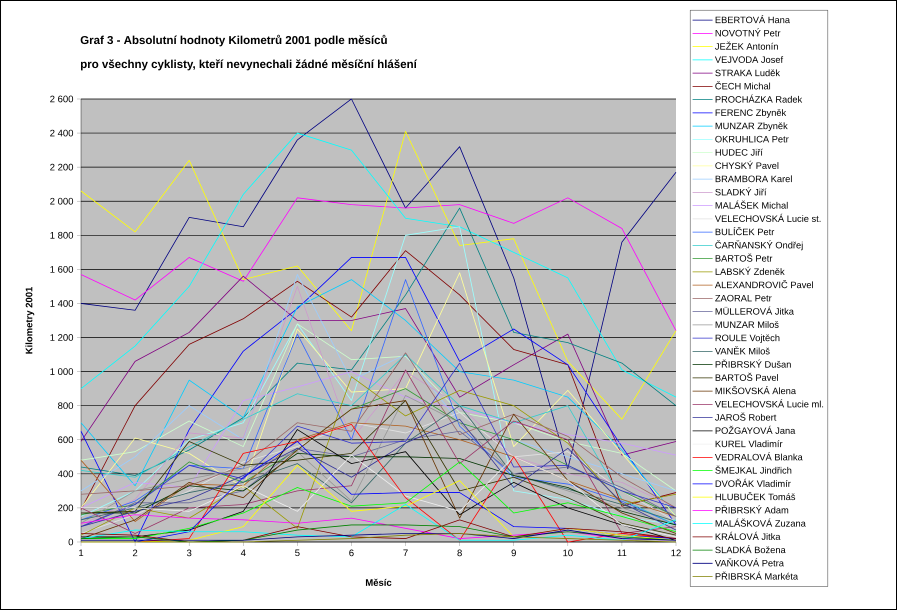 The width and height of the screenshot is (897, 610). What do you see at coordinates (29, 320) in the screenshot?
I see `y-axis-title: Kilometry 2001` at bounding box center [29, 320].